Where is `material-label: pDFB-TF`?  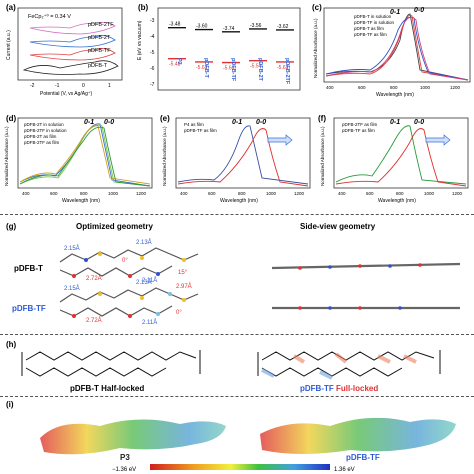
material-label: pDFB-TF is located at coordinates (233, 70).